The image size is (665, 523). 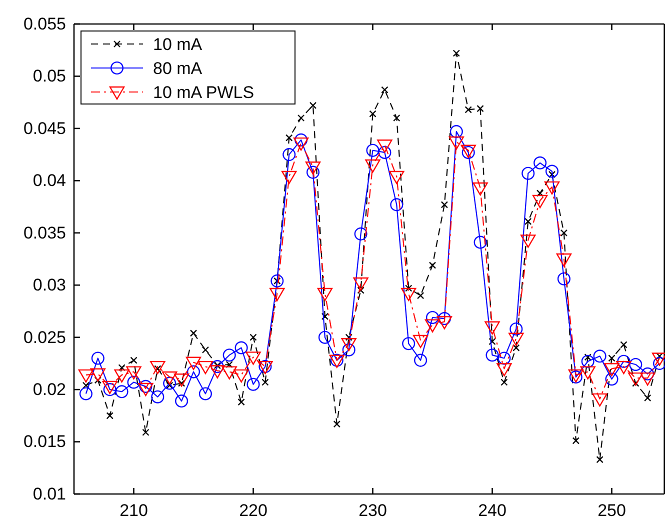 I want to click on legend-label: 80 mA, so click(x=178, y=68).